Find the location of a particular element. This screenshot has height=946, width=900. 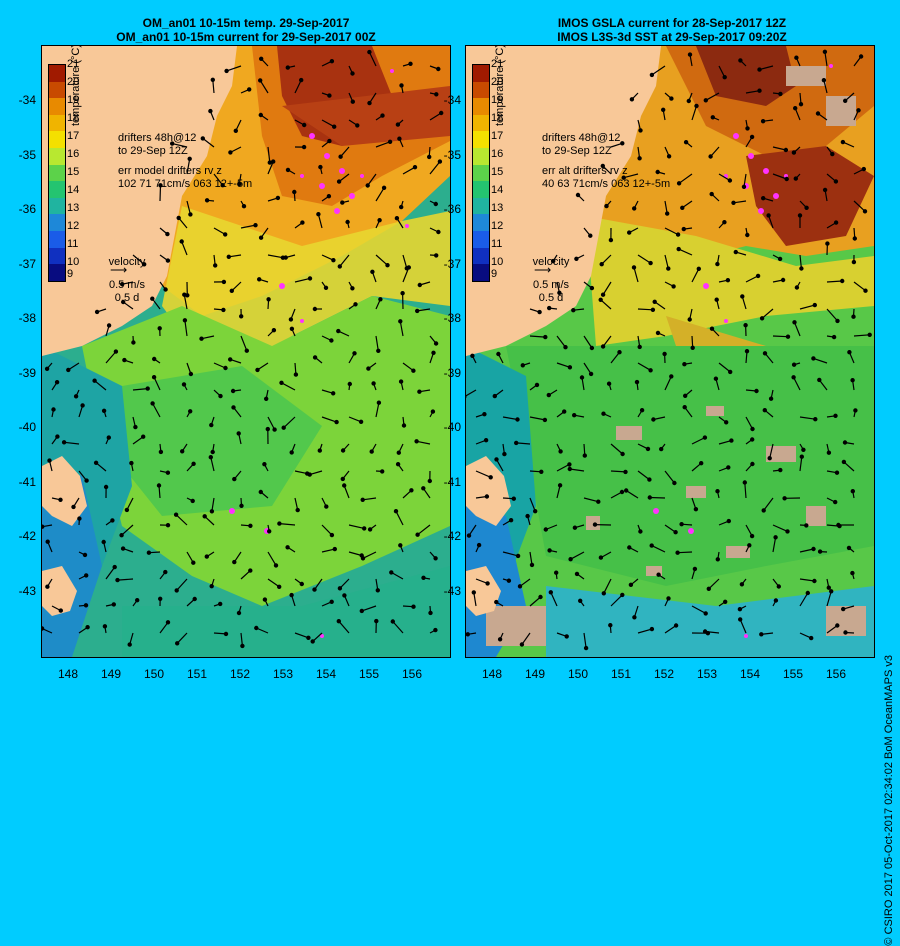

left-velocity-key: velocity ⟶ 0.5 m/s 0.5 d is located at coordinates (127, 280).